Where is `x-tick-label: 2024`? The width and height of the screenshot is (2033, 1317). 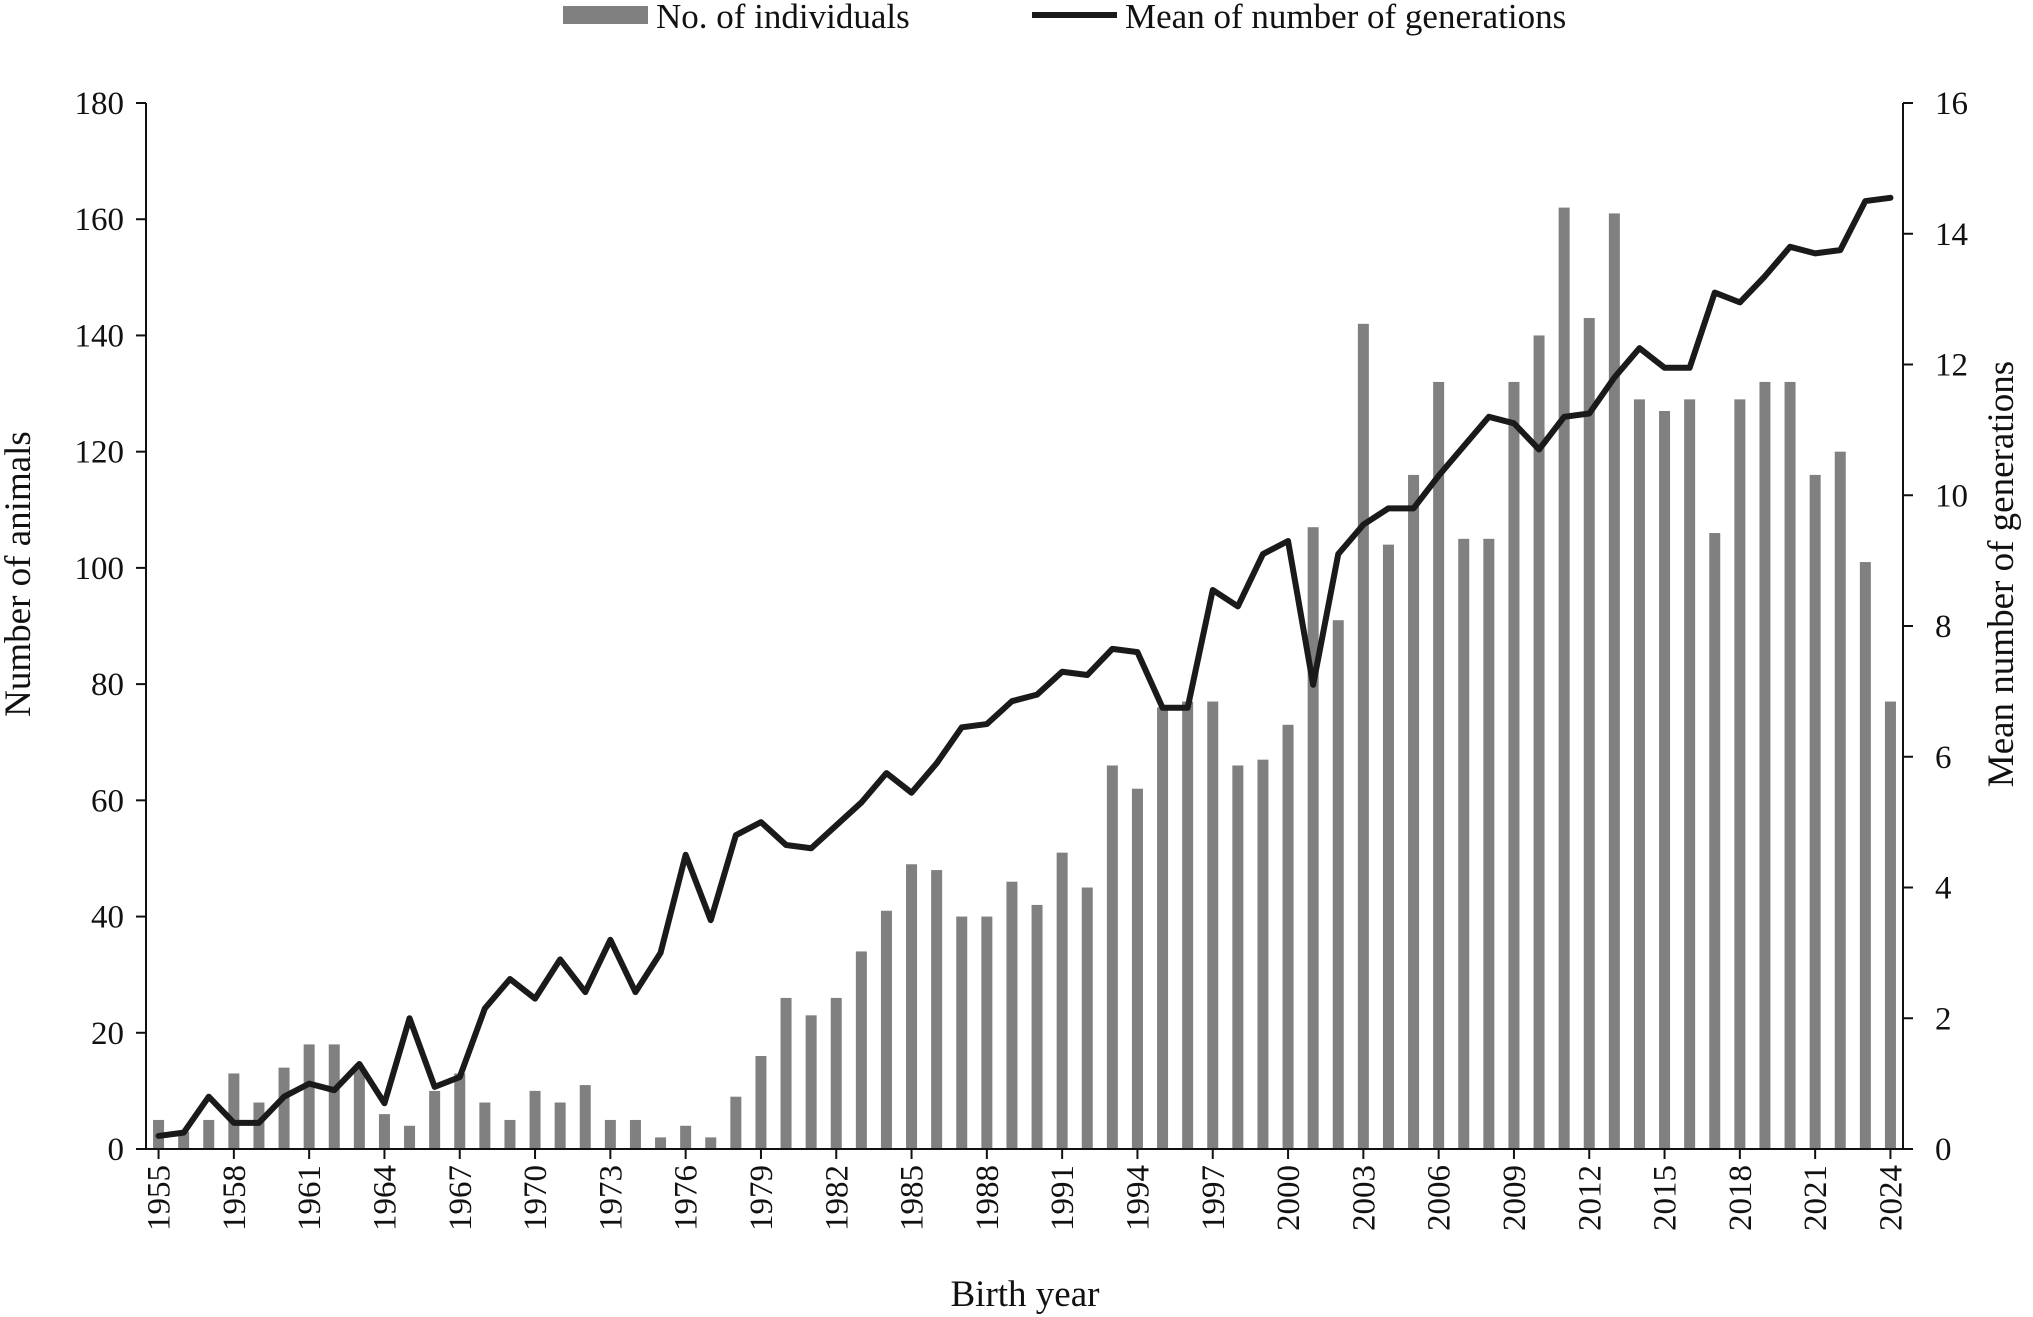 x-tick-label: 2024 is located at coordinates (1891, 1198).